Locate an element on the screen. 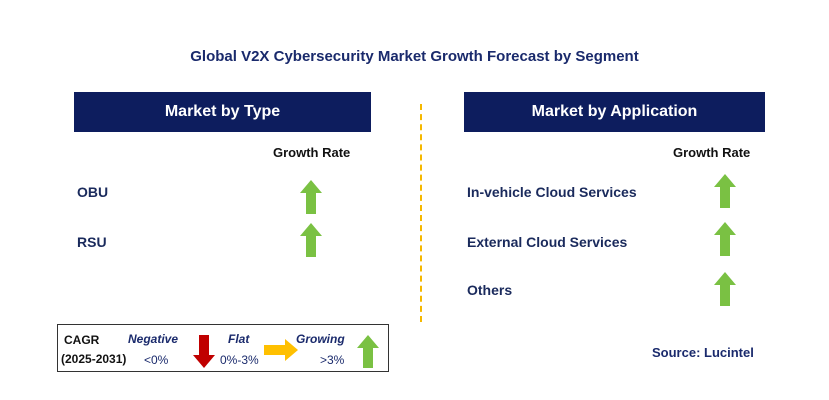  legend-cagr-label: CAGR is located at coordinates (82, 340).